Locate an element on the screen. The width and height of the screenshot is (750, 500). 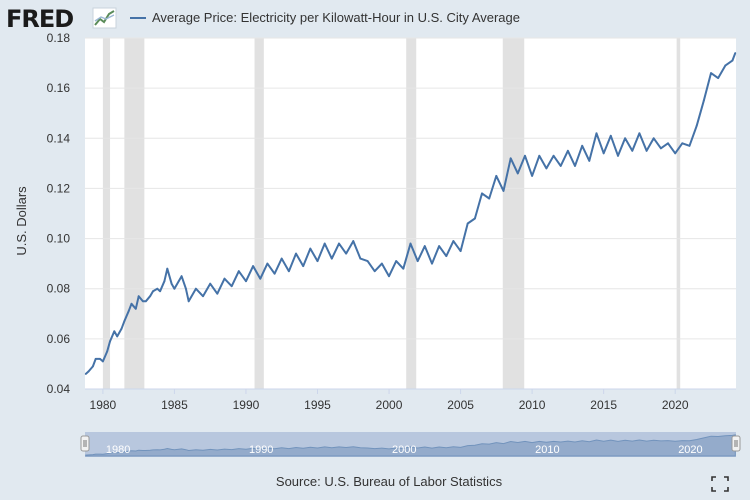
y-tick-label: 0.18 is located at coordinates (59, 38).